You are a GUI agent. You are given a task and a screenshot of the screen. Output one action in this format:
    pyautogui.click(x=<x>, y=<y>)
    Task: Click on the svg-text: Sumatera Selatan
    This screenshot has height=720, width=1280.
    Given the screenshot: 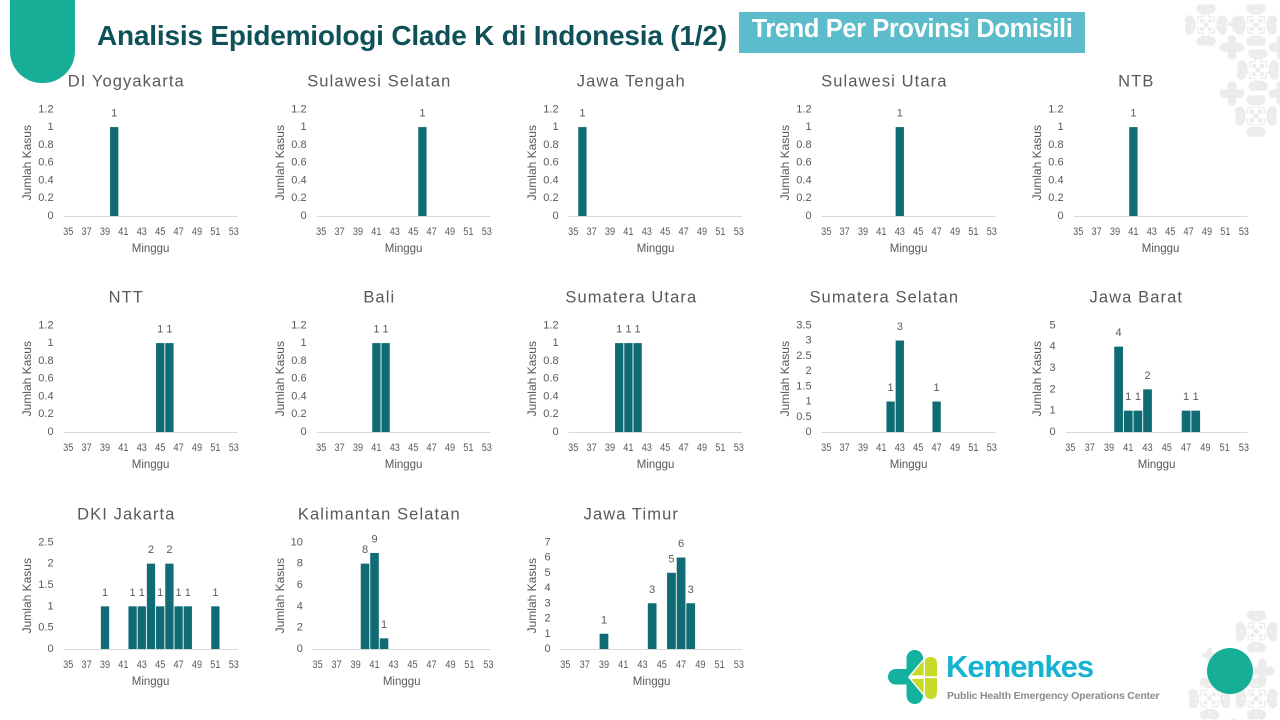 What is the action you would take?
    pyautogui.click(x=884, y=298)
    